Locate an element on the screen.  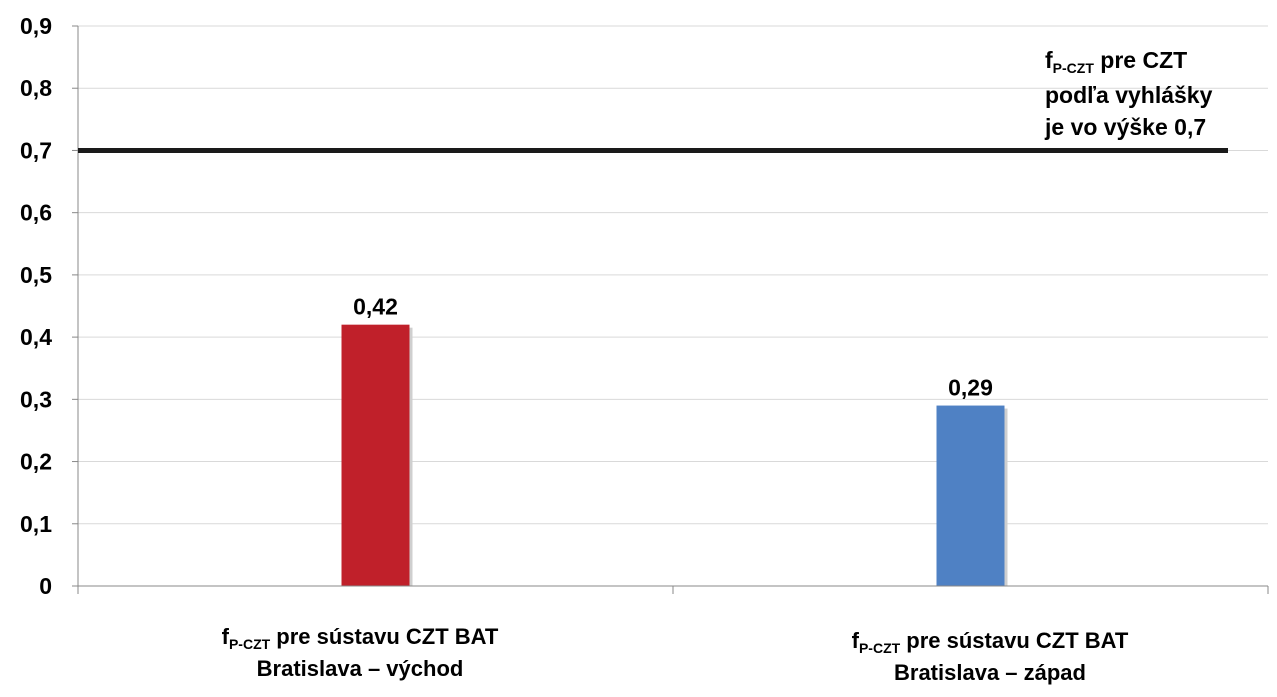
data-label: 0,29 is located at coordinates (970, 388).